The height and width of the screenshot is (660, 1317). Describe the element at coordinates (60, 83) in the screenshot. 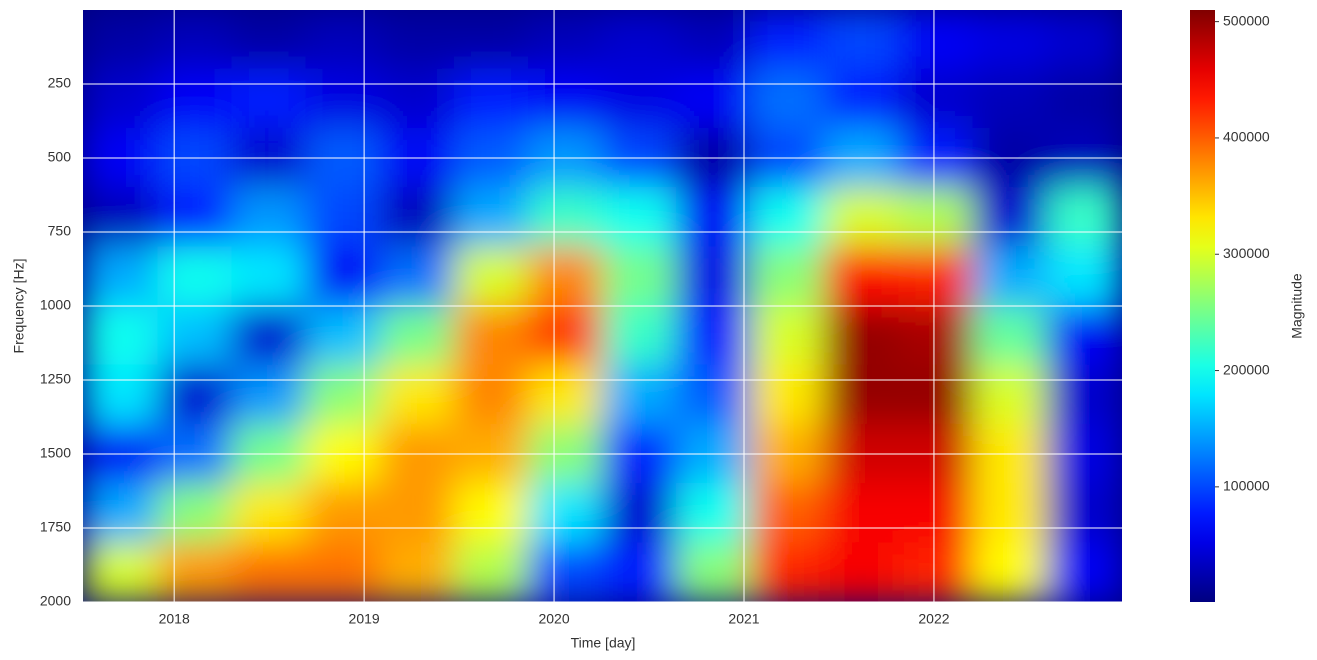

I see `y-tick-label: 250` at that location.